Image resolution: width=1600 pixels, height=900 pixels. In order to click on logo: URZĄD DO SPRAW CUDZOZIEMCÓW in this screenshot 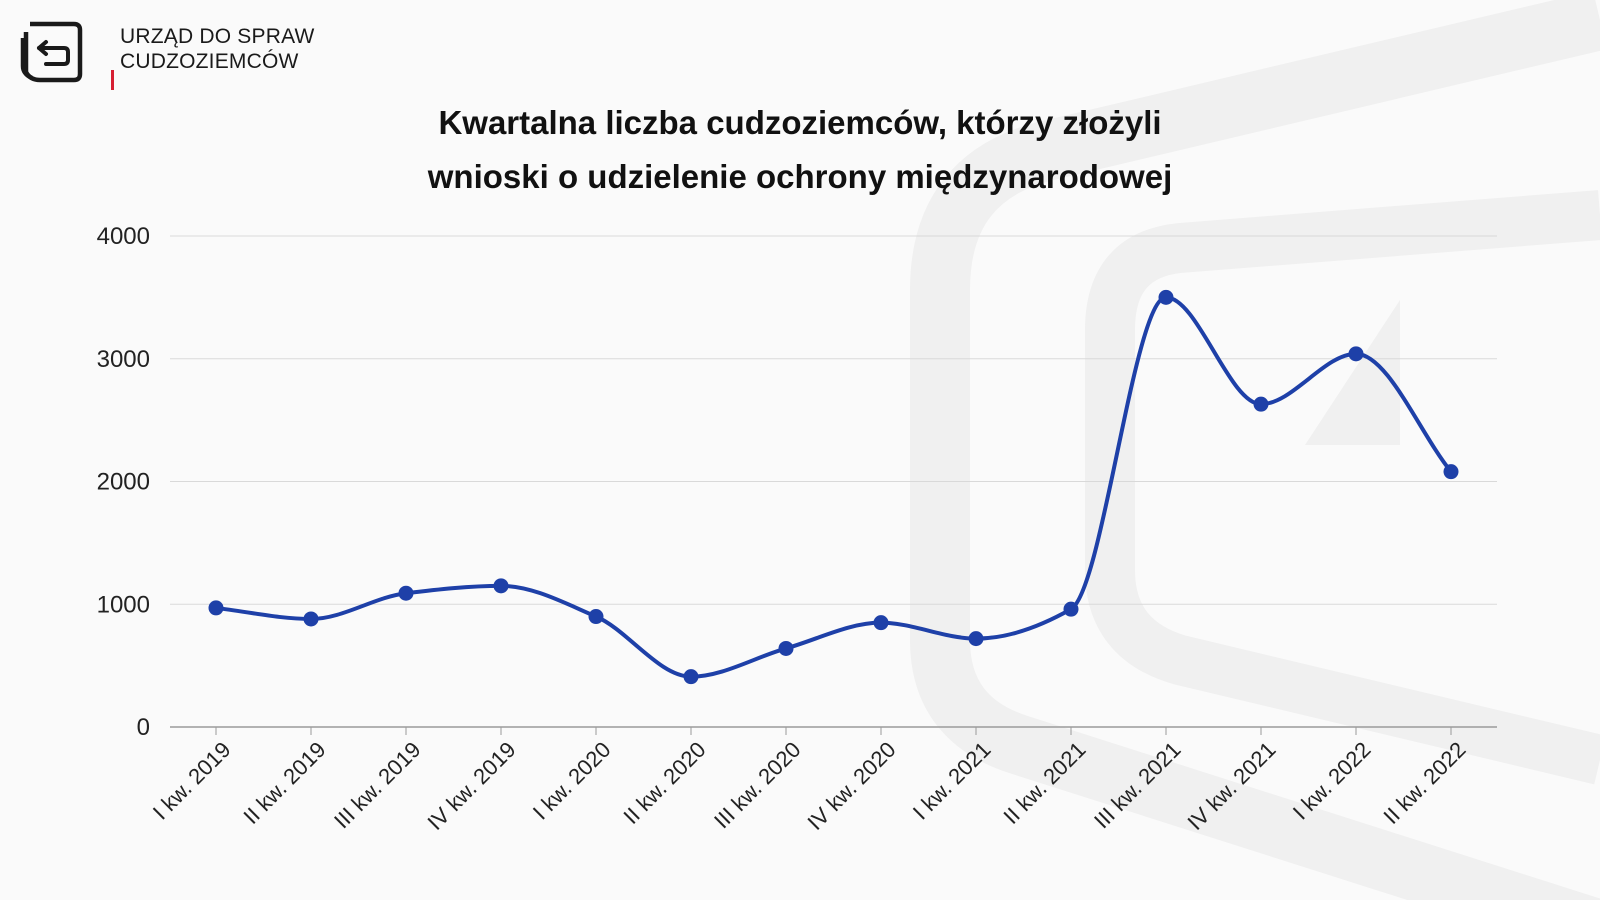, I will do `click(175, 54)`.